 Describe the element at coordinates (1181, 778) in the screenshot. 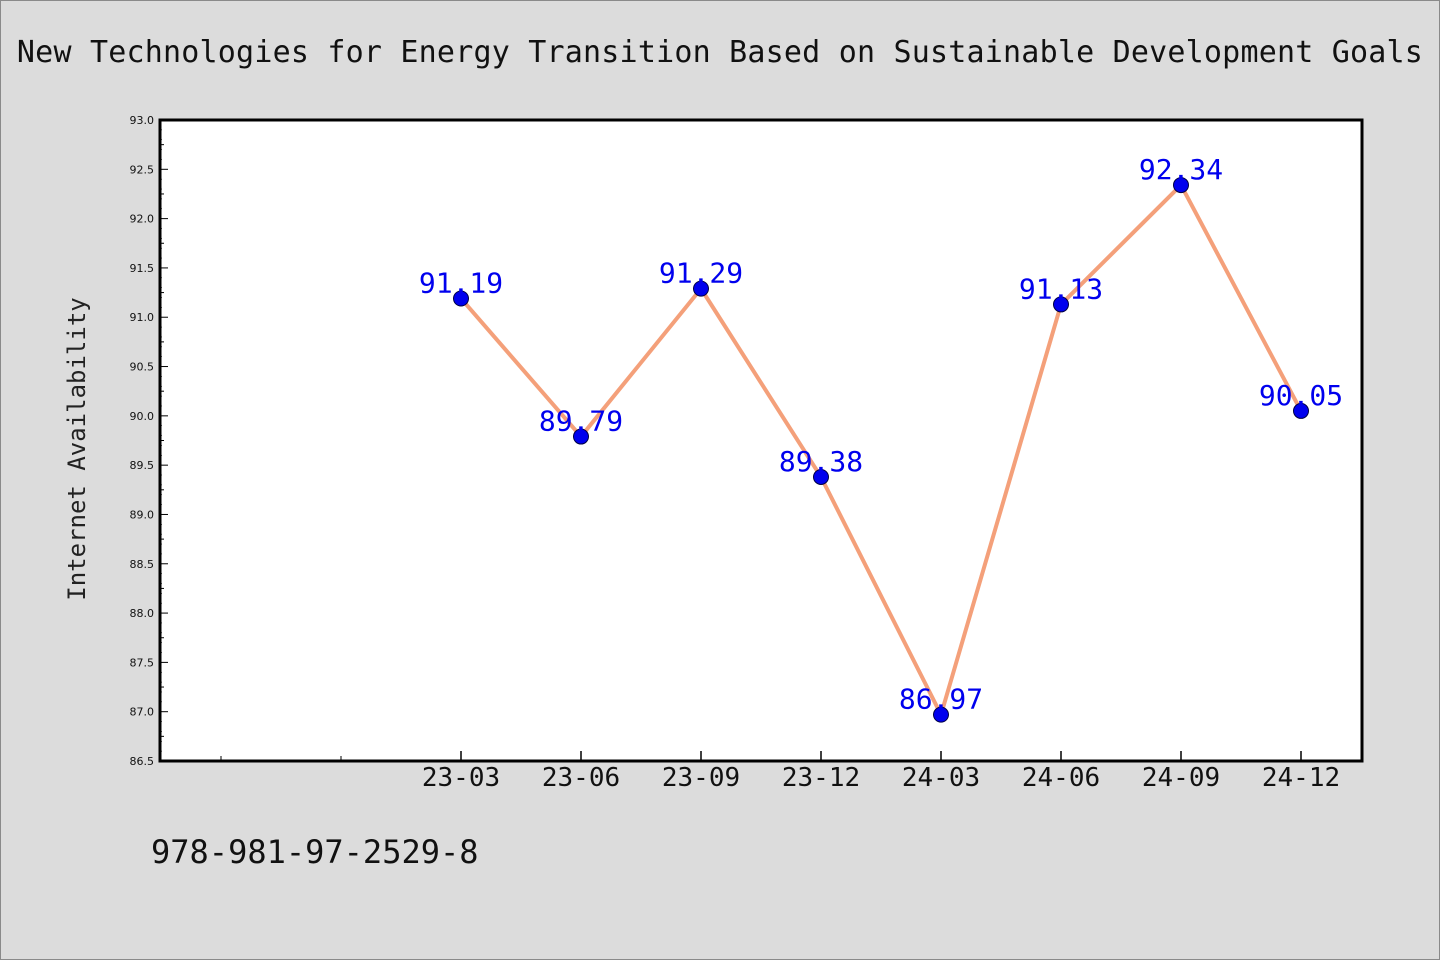

I see `x-tick-label: 24-09` at that location.